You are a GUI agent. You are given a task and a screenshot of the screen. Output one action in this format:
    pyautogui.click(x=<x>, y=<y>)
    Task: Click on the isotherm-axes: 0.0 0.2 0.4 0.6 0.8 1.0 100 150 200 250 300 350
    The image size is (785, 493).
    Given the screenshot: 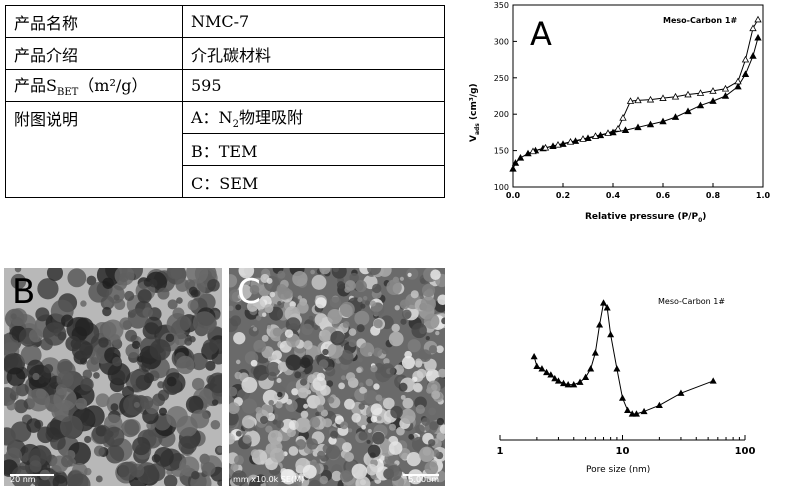 What is the action you would take?
    pyautogui.click(x=632, y=100)
    